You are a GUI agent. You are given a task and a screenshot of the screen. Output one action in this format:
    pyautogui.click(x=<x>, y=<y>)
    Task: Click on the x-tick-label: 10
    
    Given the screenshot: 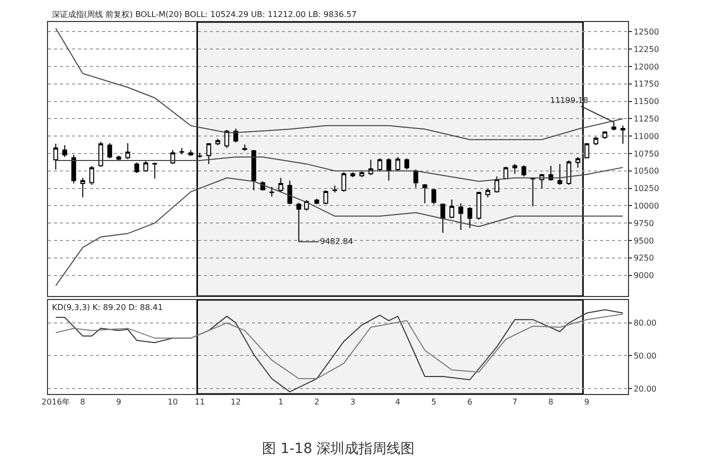 What is the action you would take?
    pyautogui.click(x=173, y=402)
    